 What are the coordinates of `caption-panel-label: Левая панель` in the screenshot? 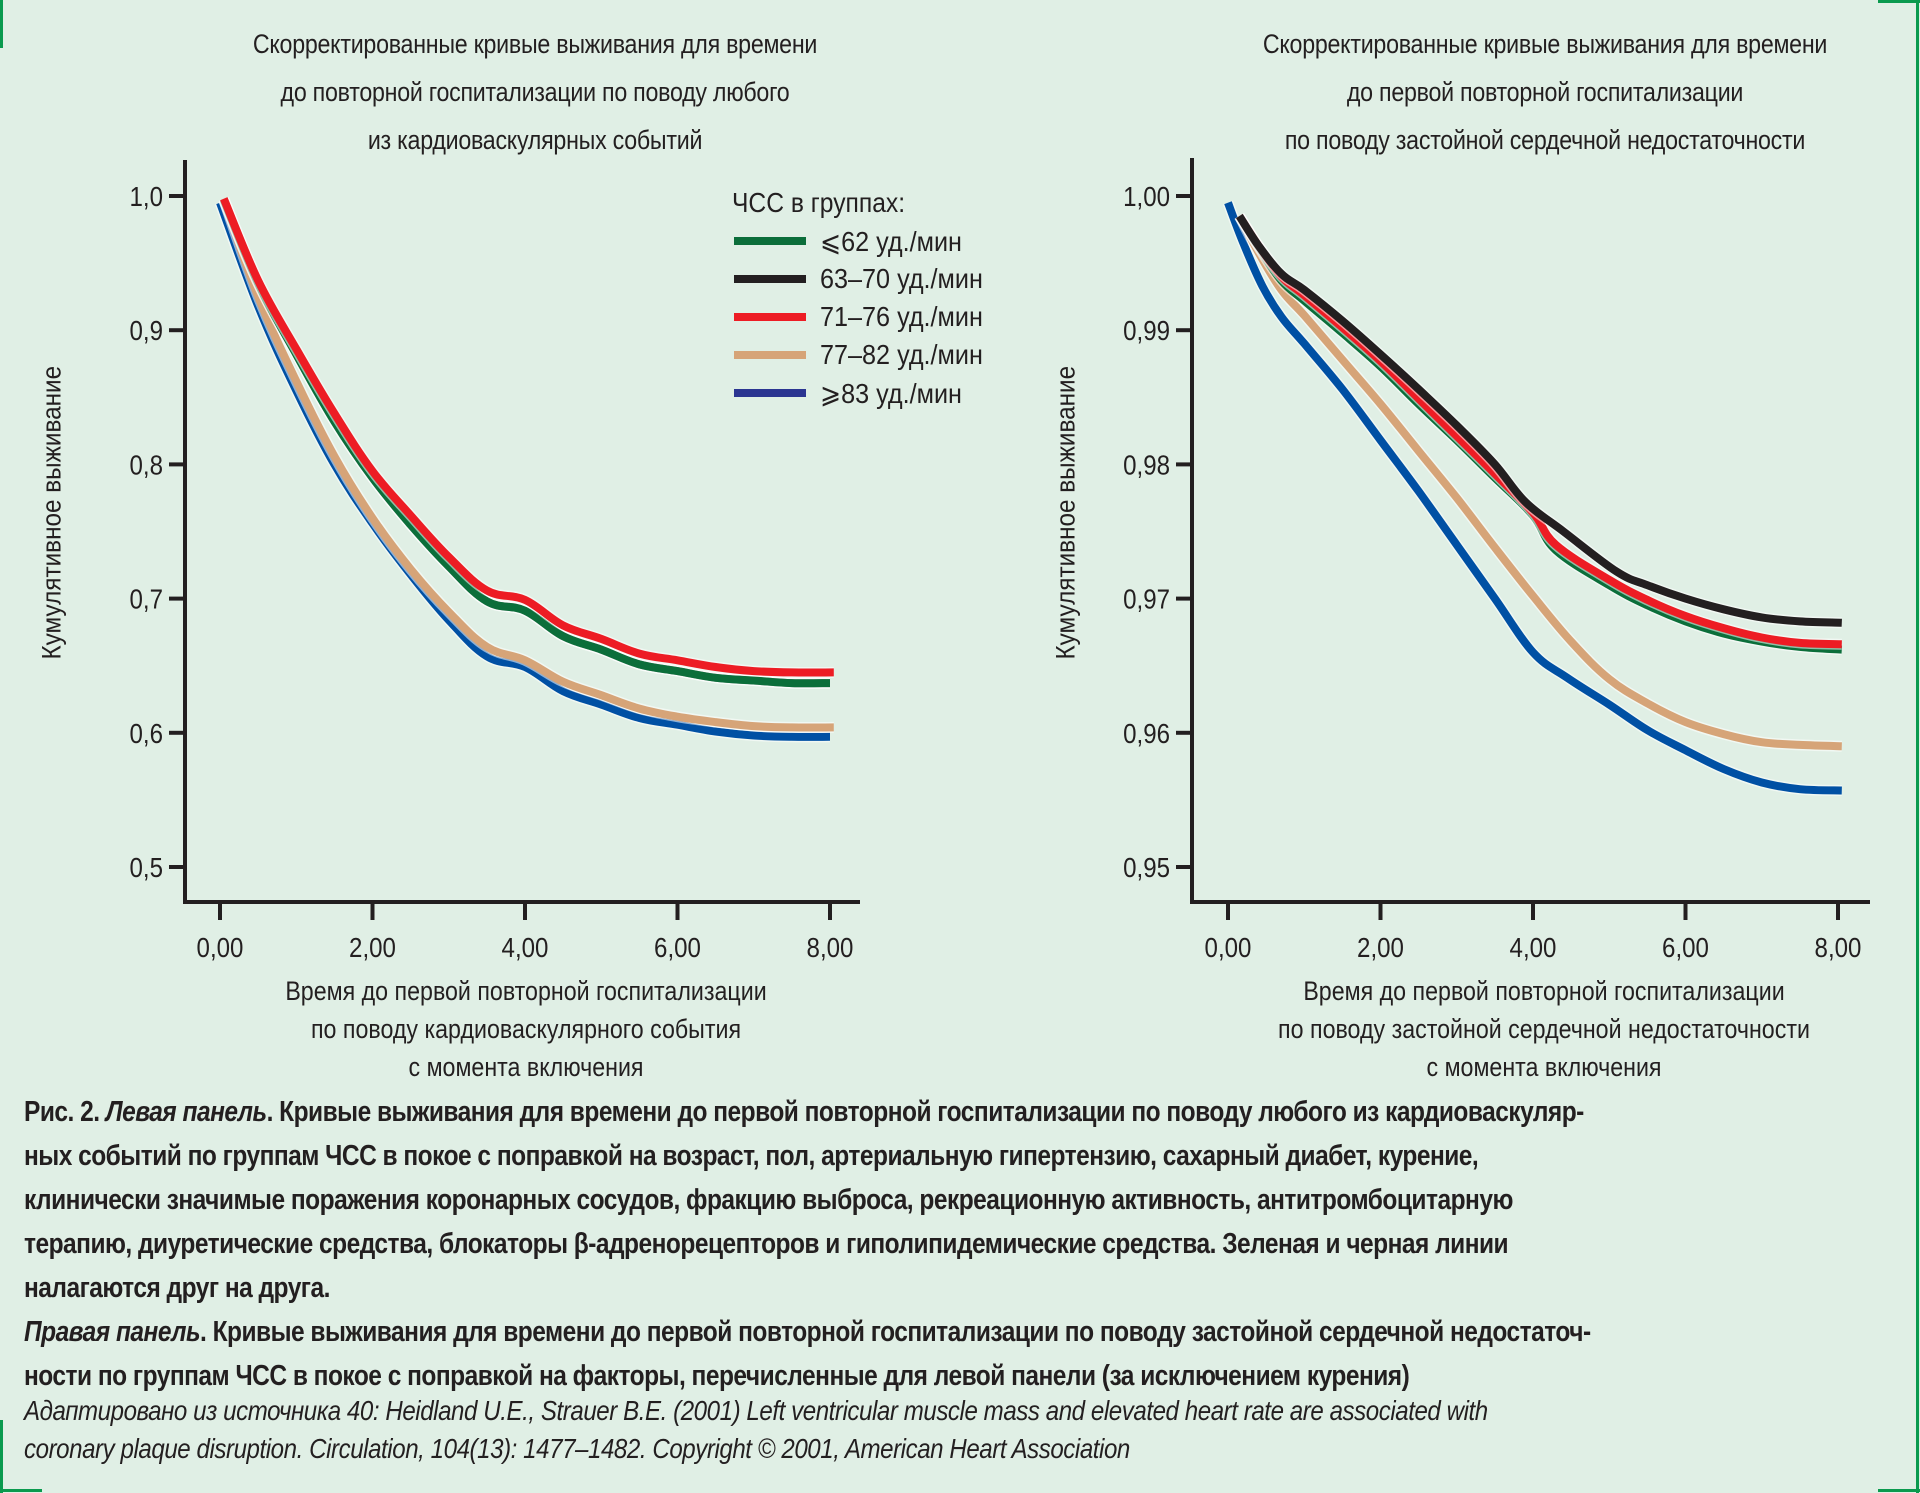 It's located at (186, 1112).